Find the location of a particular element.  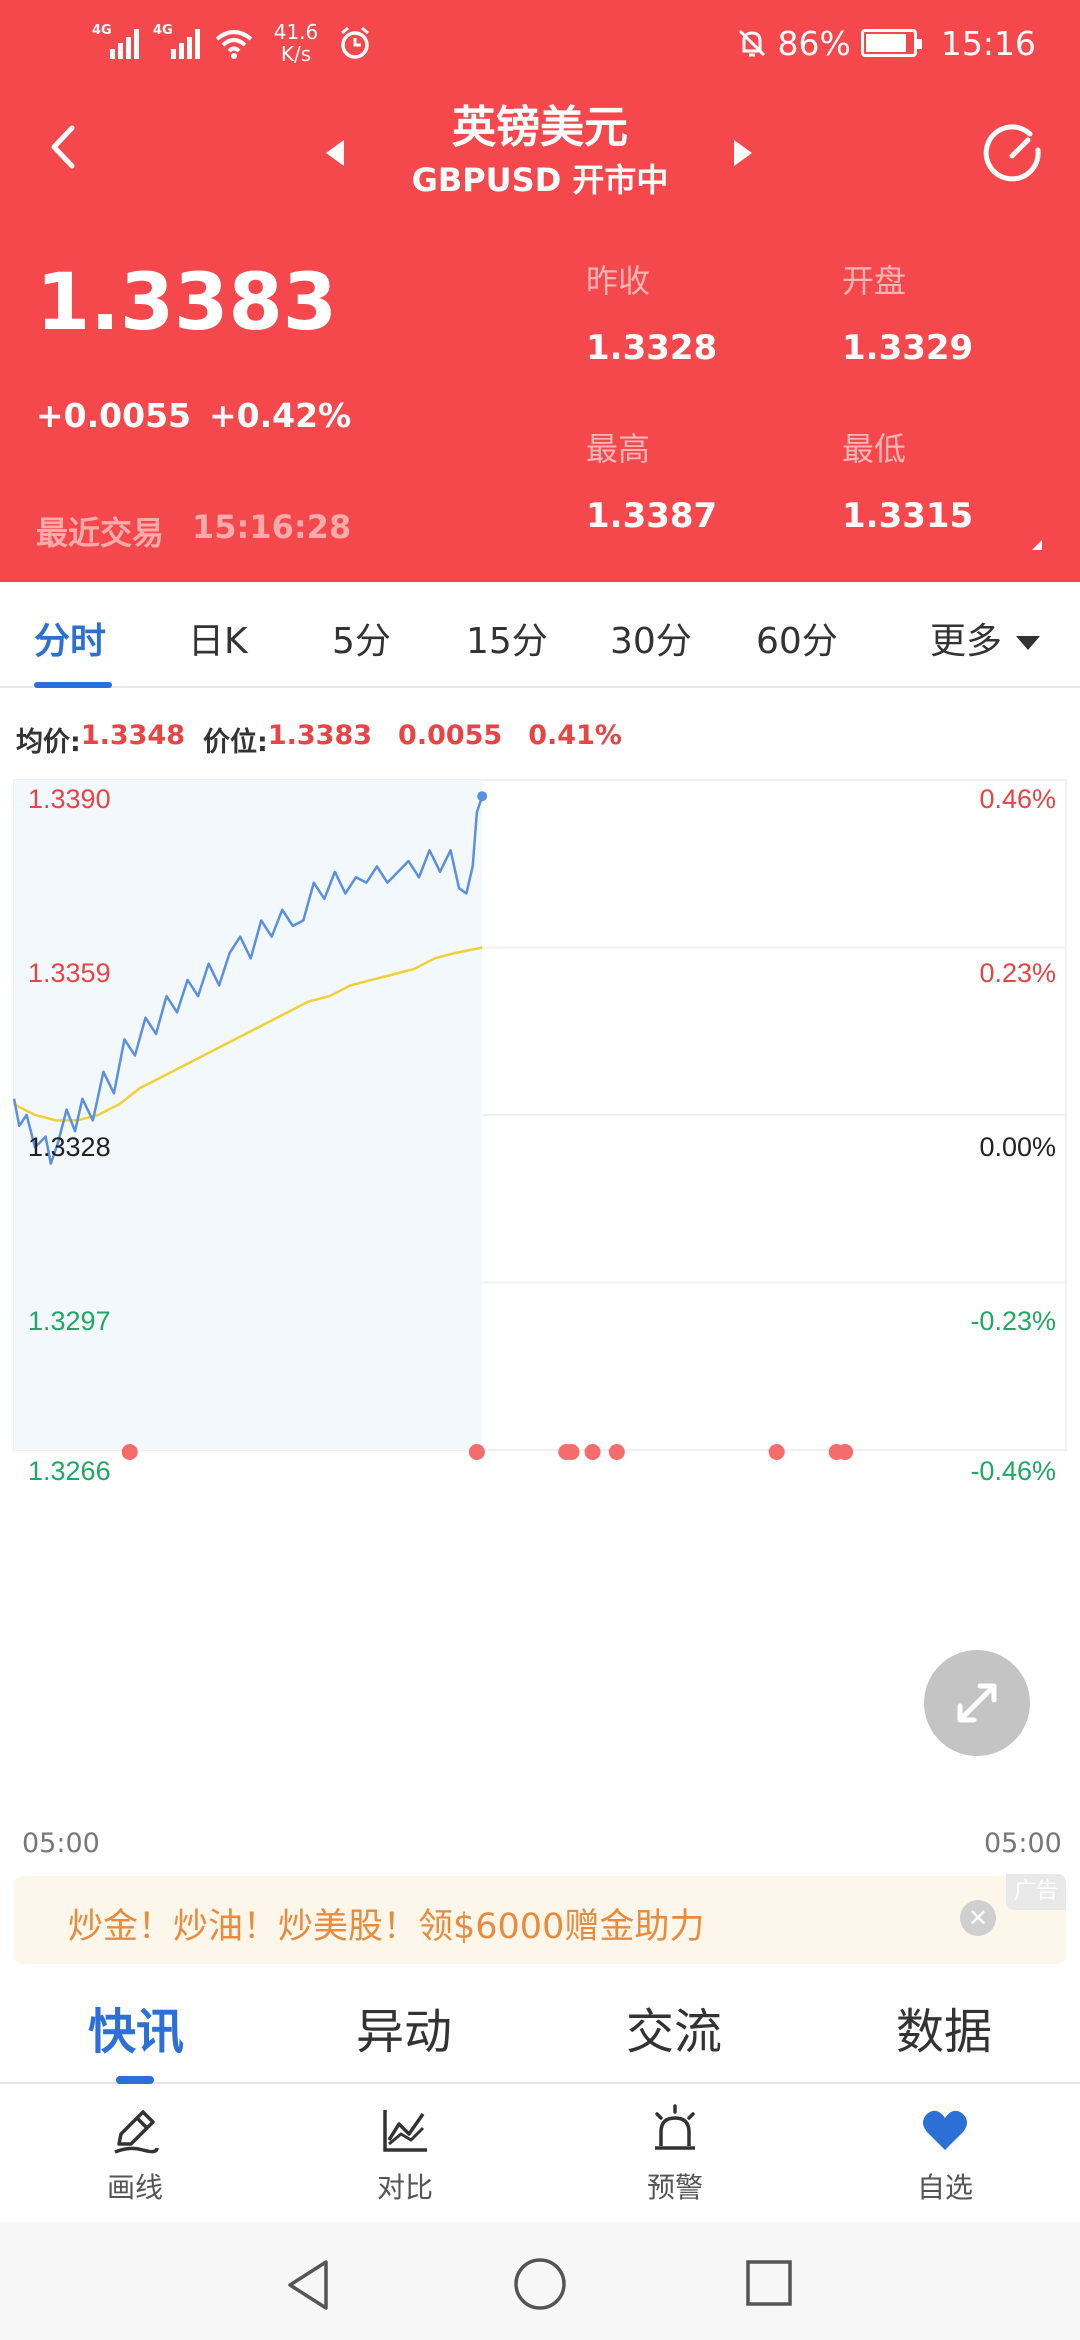

fullscreen-button is located at coordinates (977, 1703).